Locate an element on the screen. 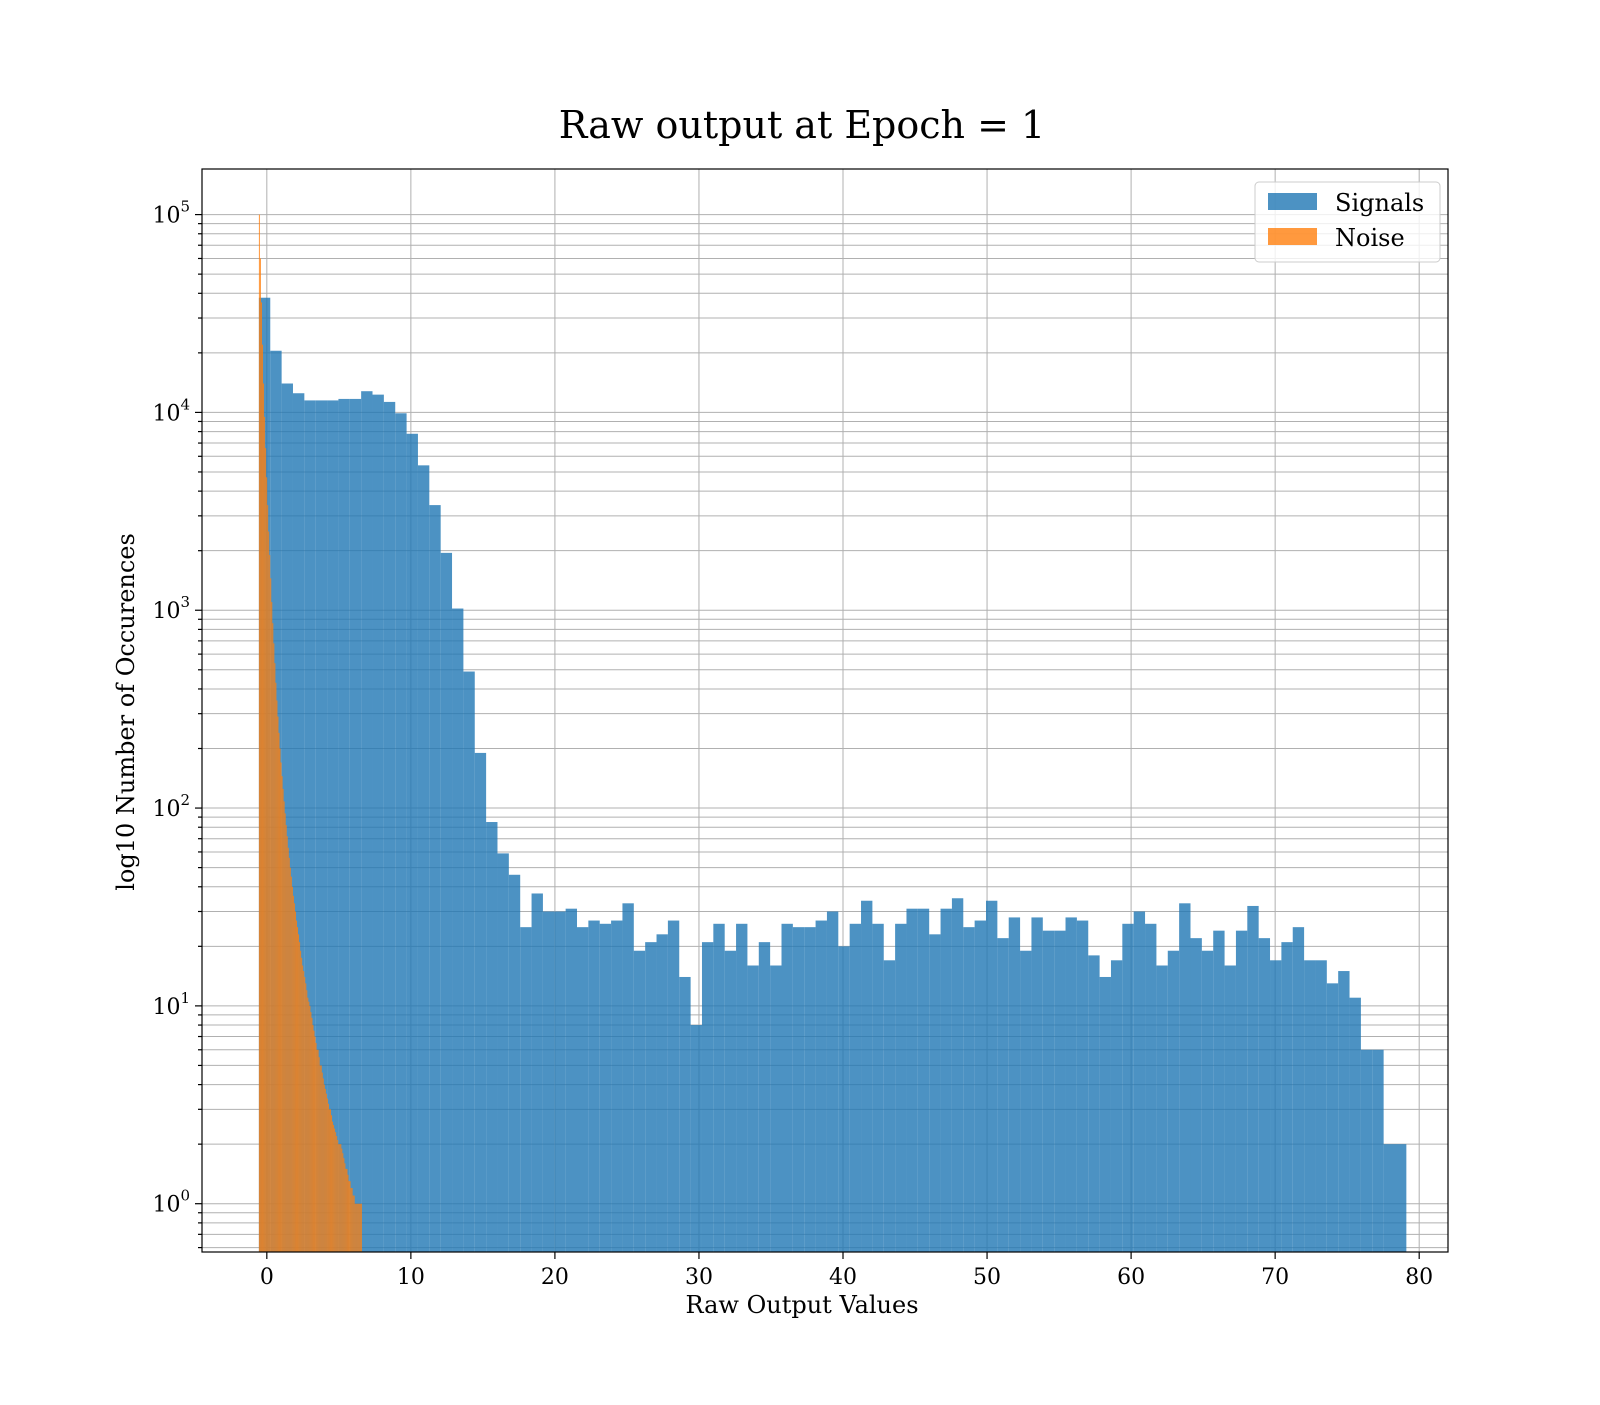 This screenshot has height=1405, width=1600. x-tick-label: 40 is located at coordinates (843, 1277).